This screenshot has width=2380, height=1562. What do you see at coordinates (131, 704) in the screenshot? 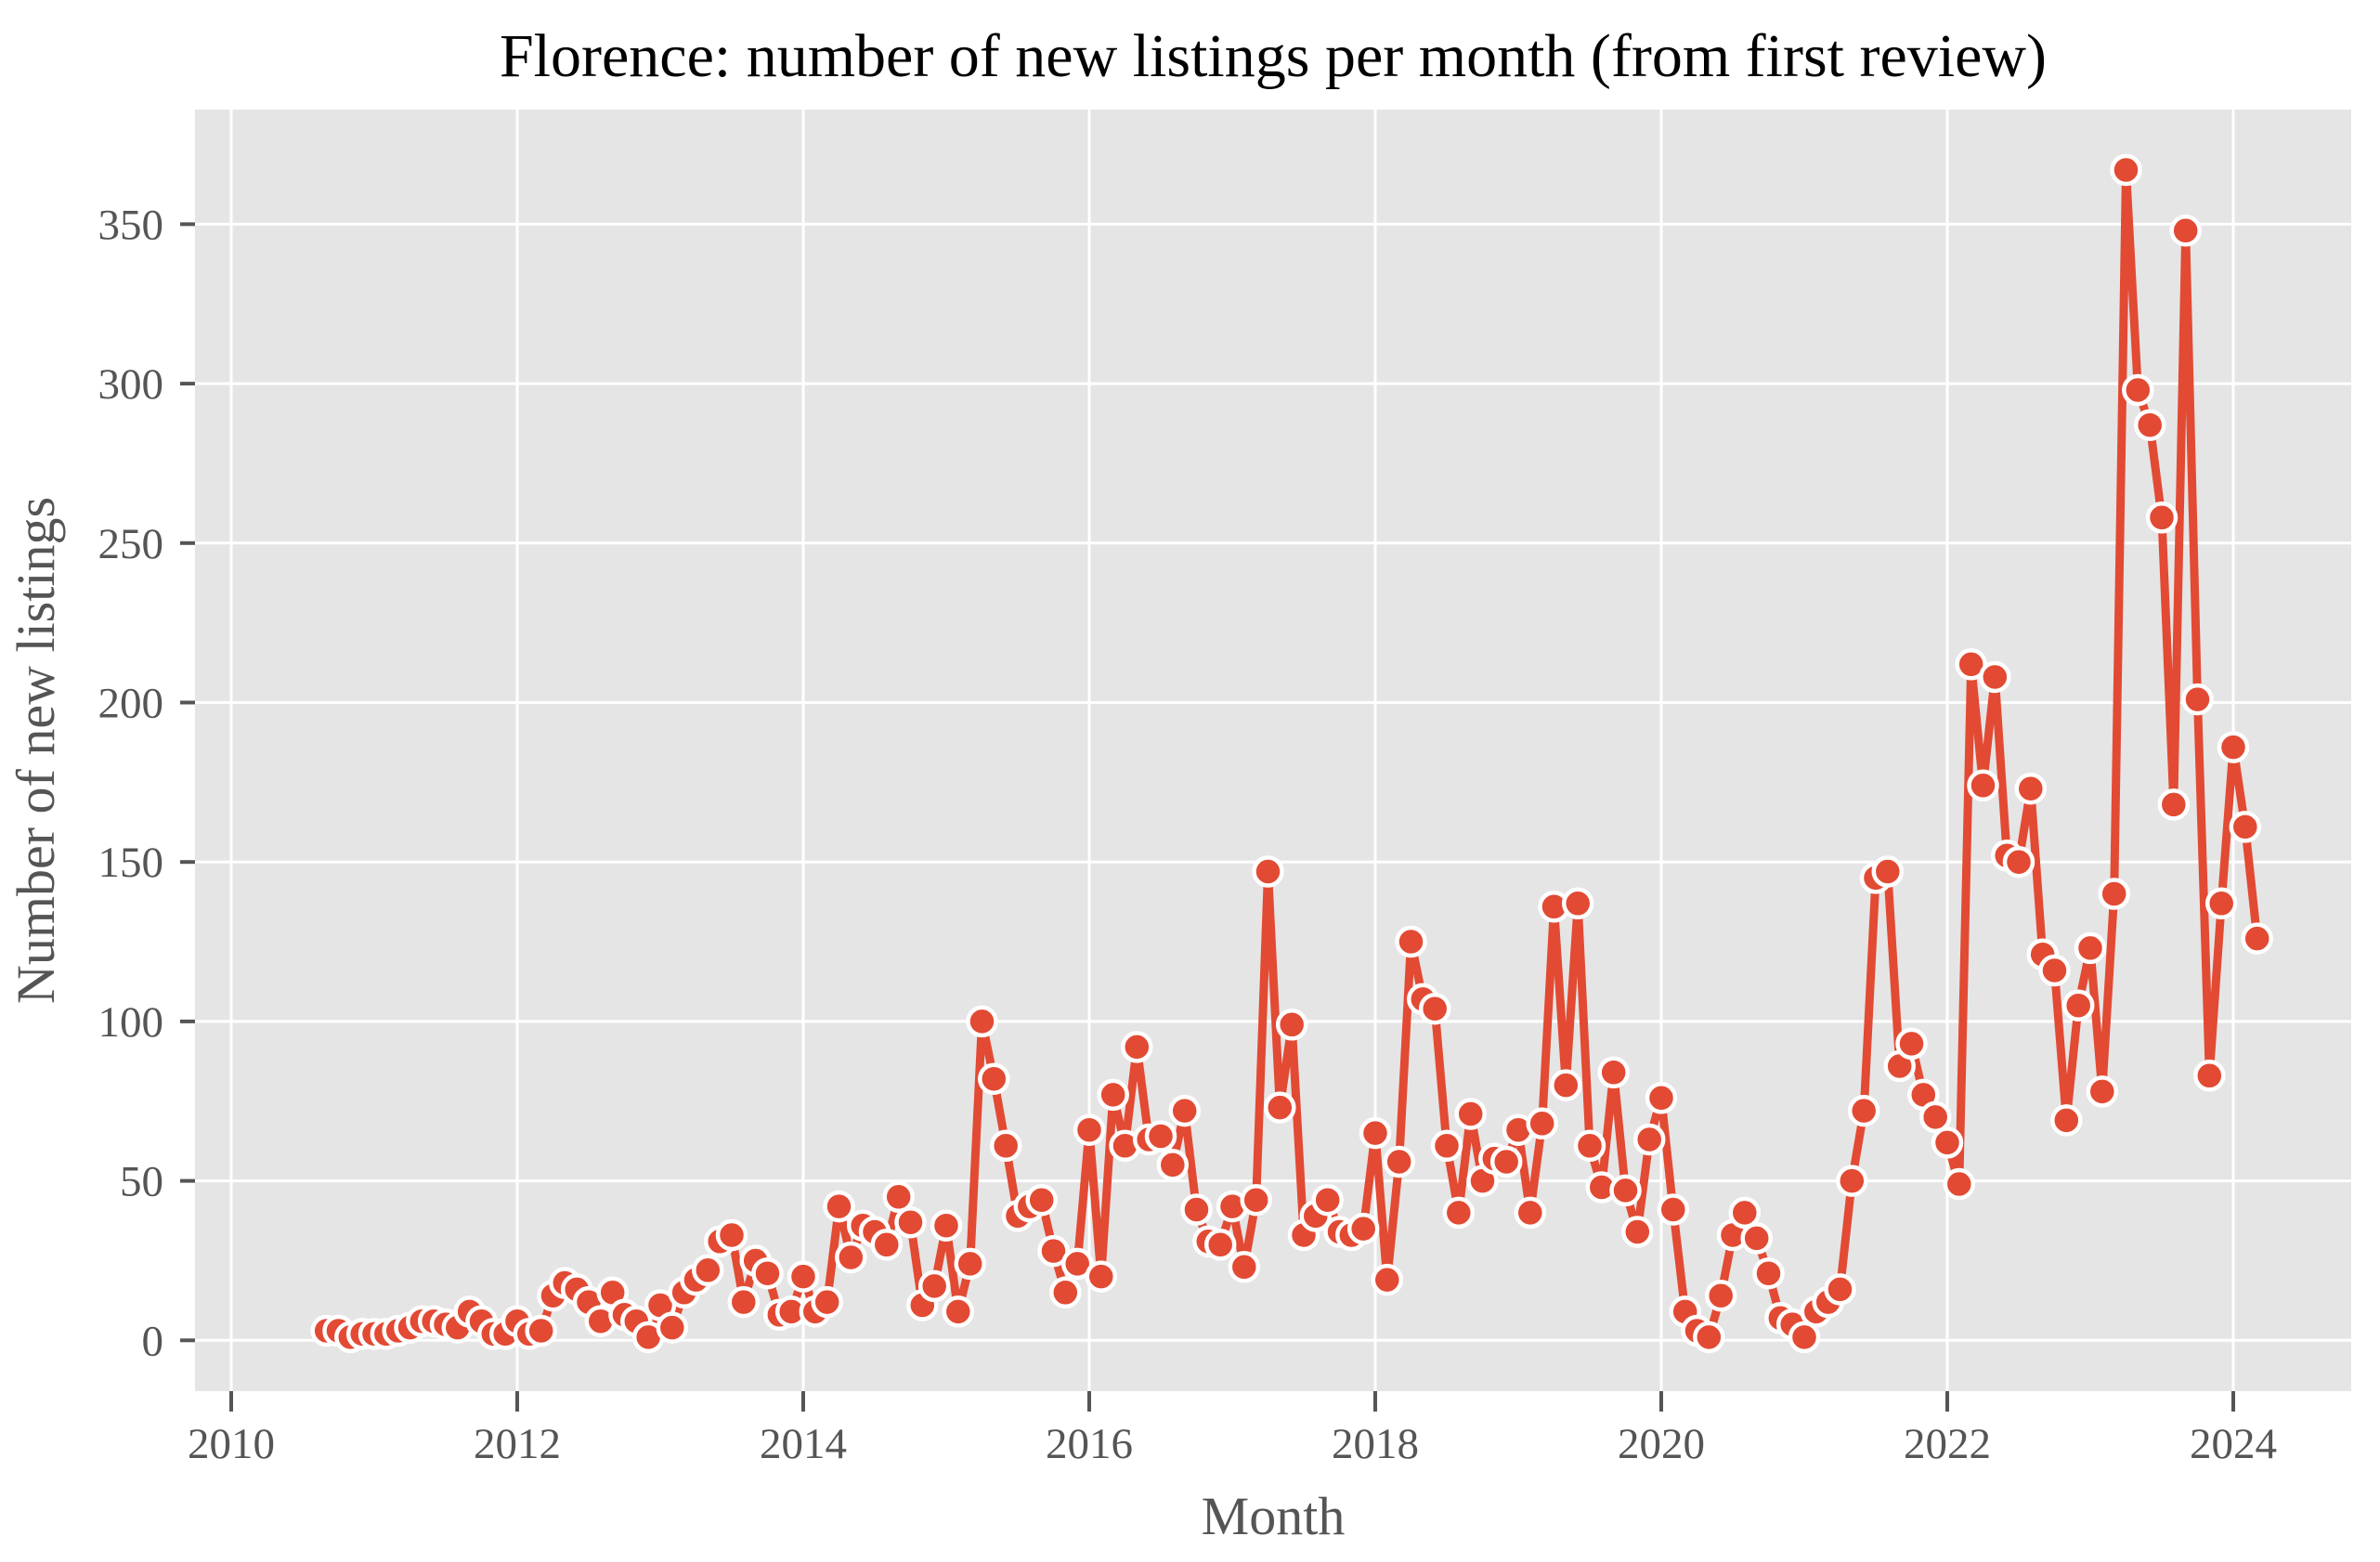
I see `y-tick-label: 200` at bounding box center [131, 704].